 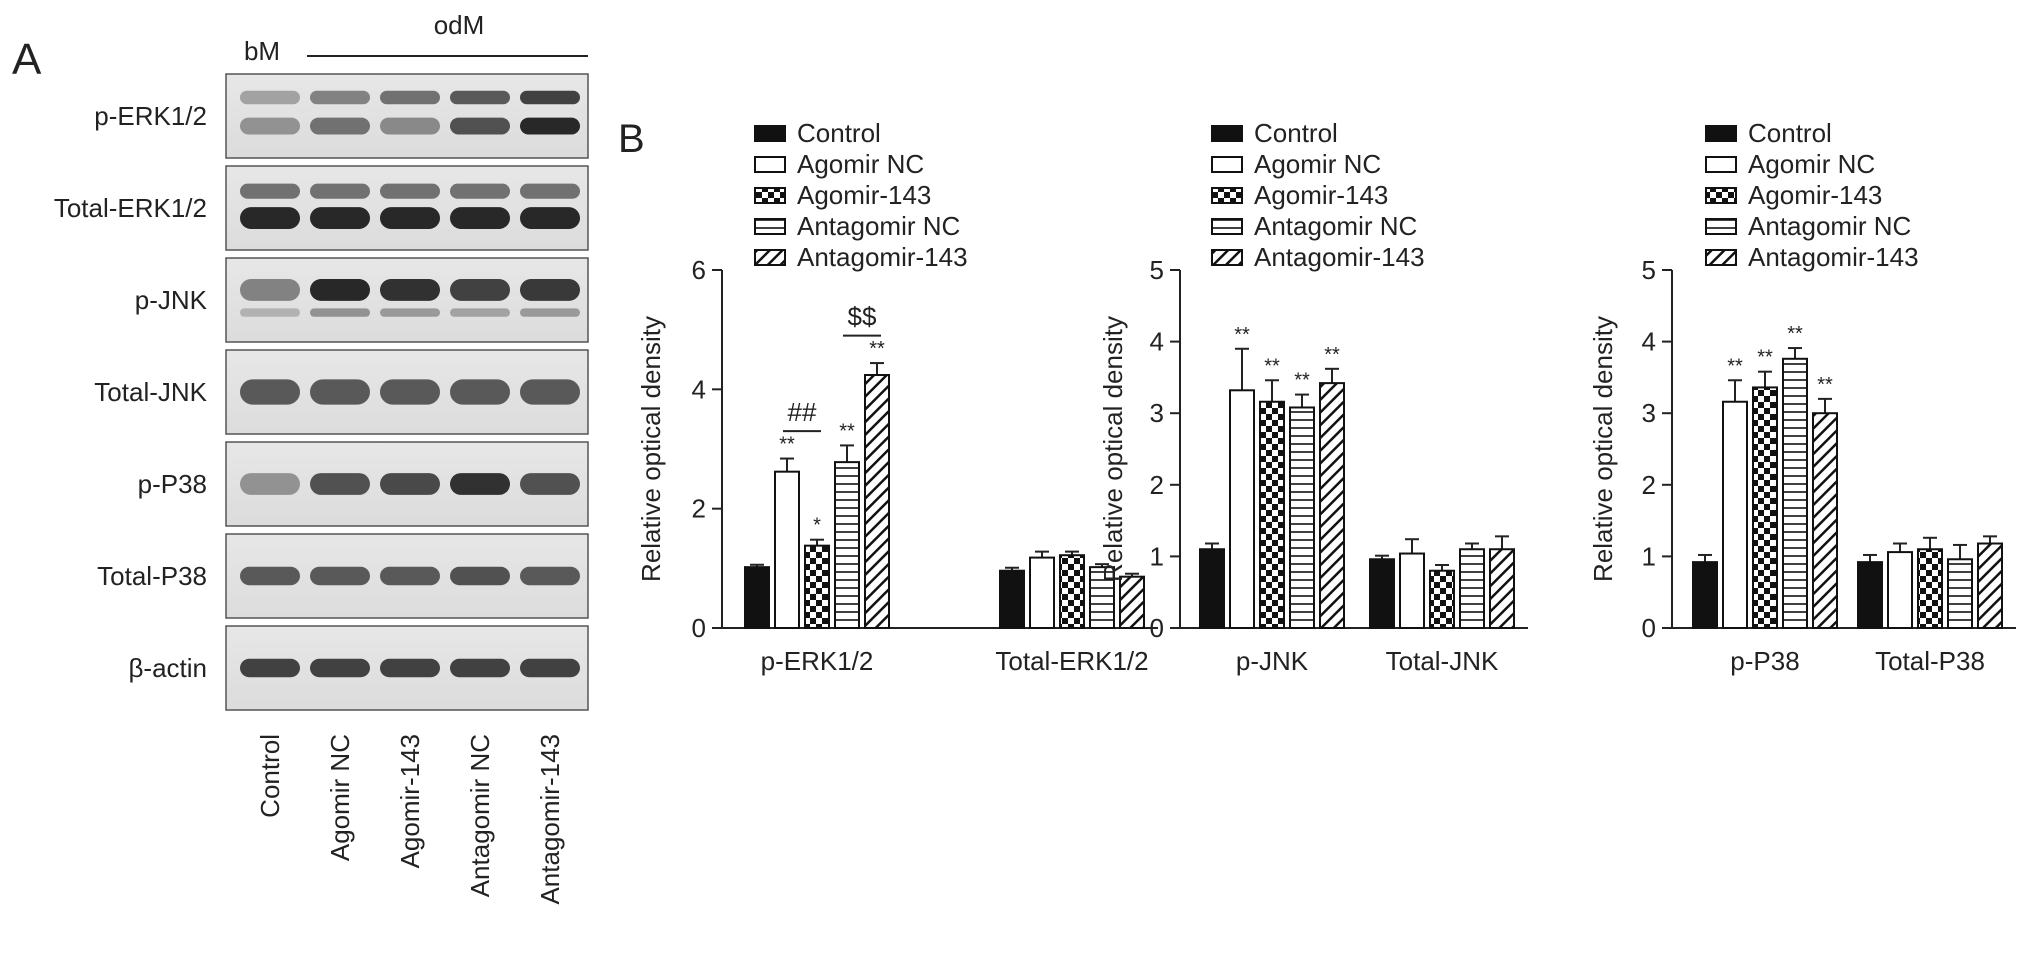 I want to click on bar-antagomir-nc-total-p38, so click(x=1960, y=593).